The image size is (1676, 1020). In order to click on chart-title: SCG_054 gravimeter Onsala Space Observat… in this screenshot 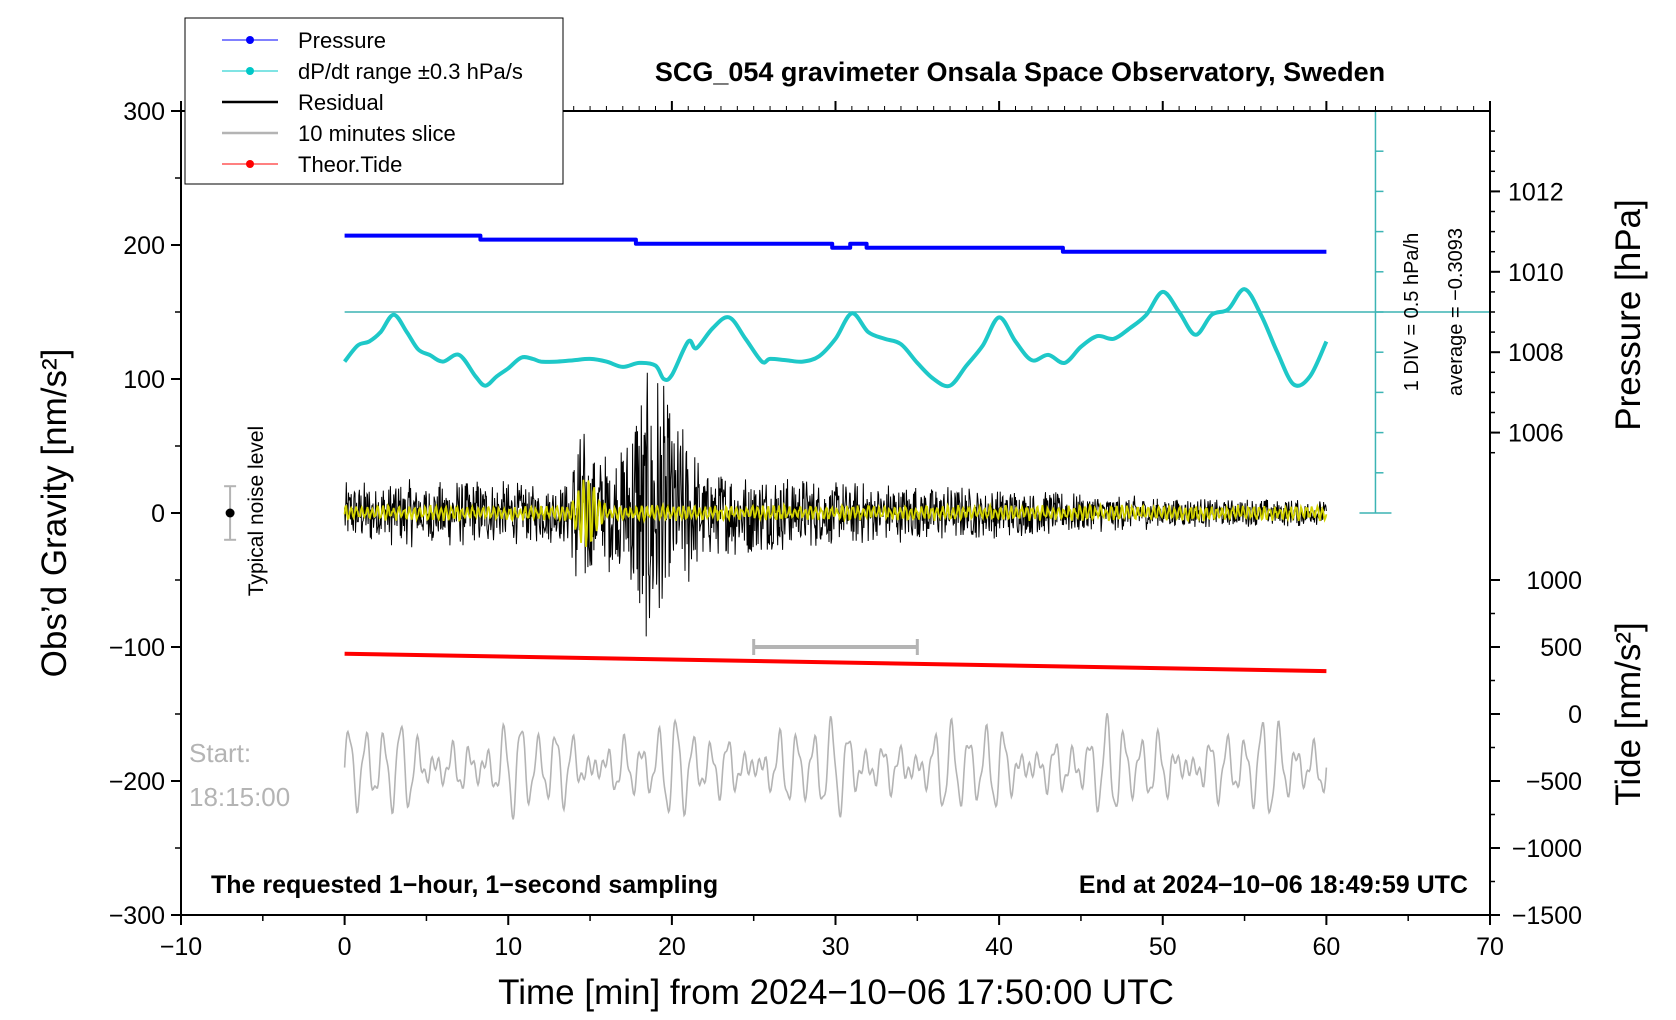, I will do `click(1020, 72)`.